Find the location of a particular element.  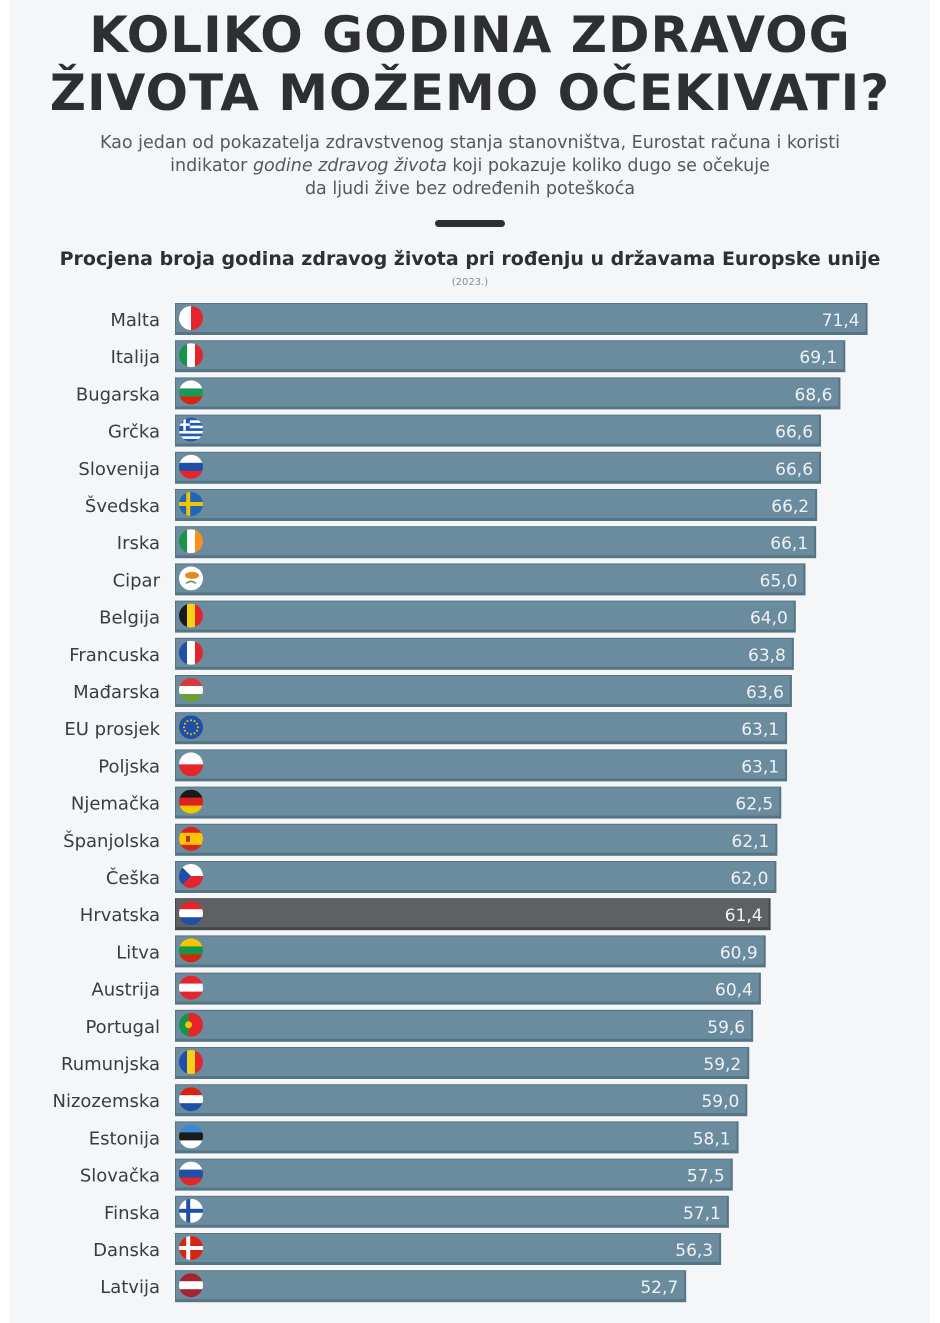

poland-flag-icon is located at coordinates (191, 764).